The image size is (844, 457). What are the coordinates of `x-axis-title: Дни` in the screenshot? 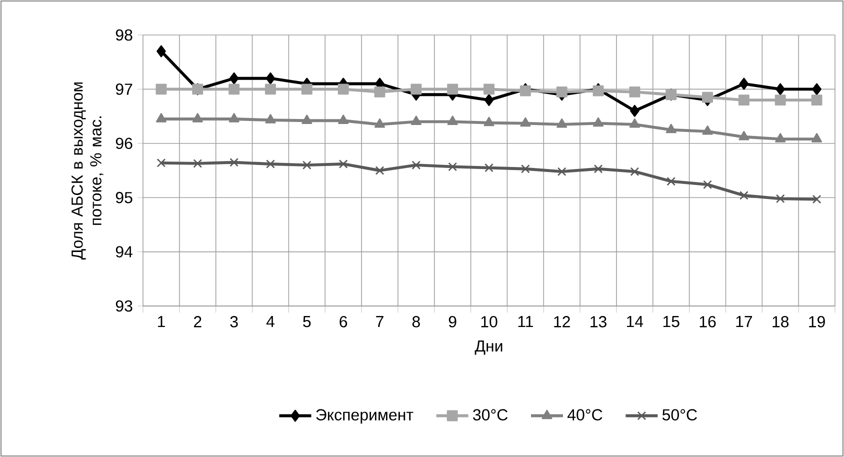 It's located at (488, 347).